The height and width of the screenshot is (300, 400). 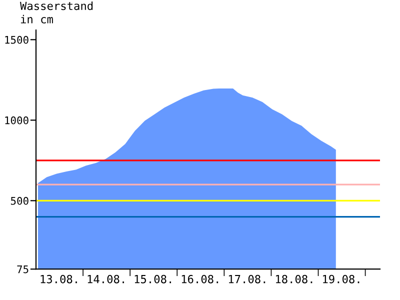 What do you see at coordinates (19, 200) in the screenshot?
I see `y-tick-label: 500` at bounding box center [19, 200].